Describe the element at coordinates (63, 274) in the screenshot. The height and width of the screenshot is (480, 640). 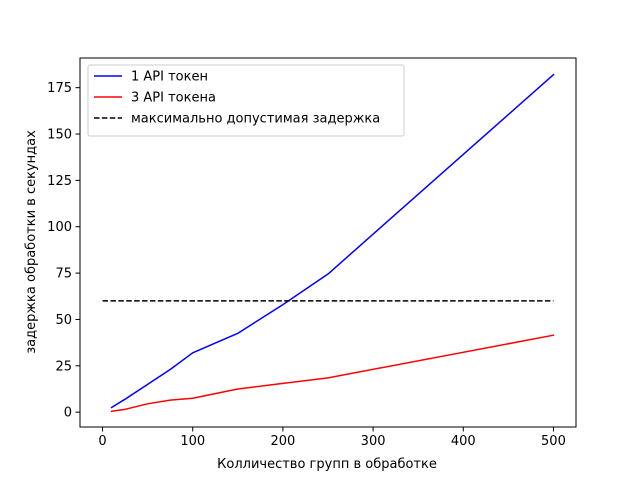
I see `y-tick-label: 75` at that location.